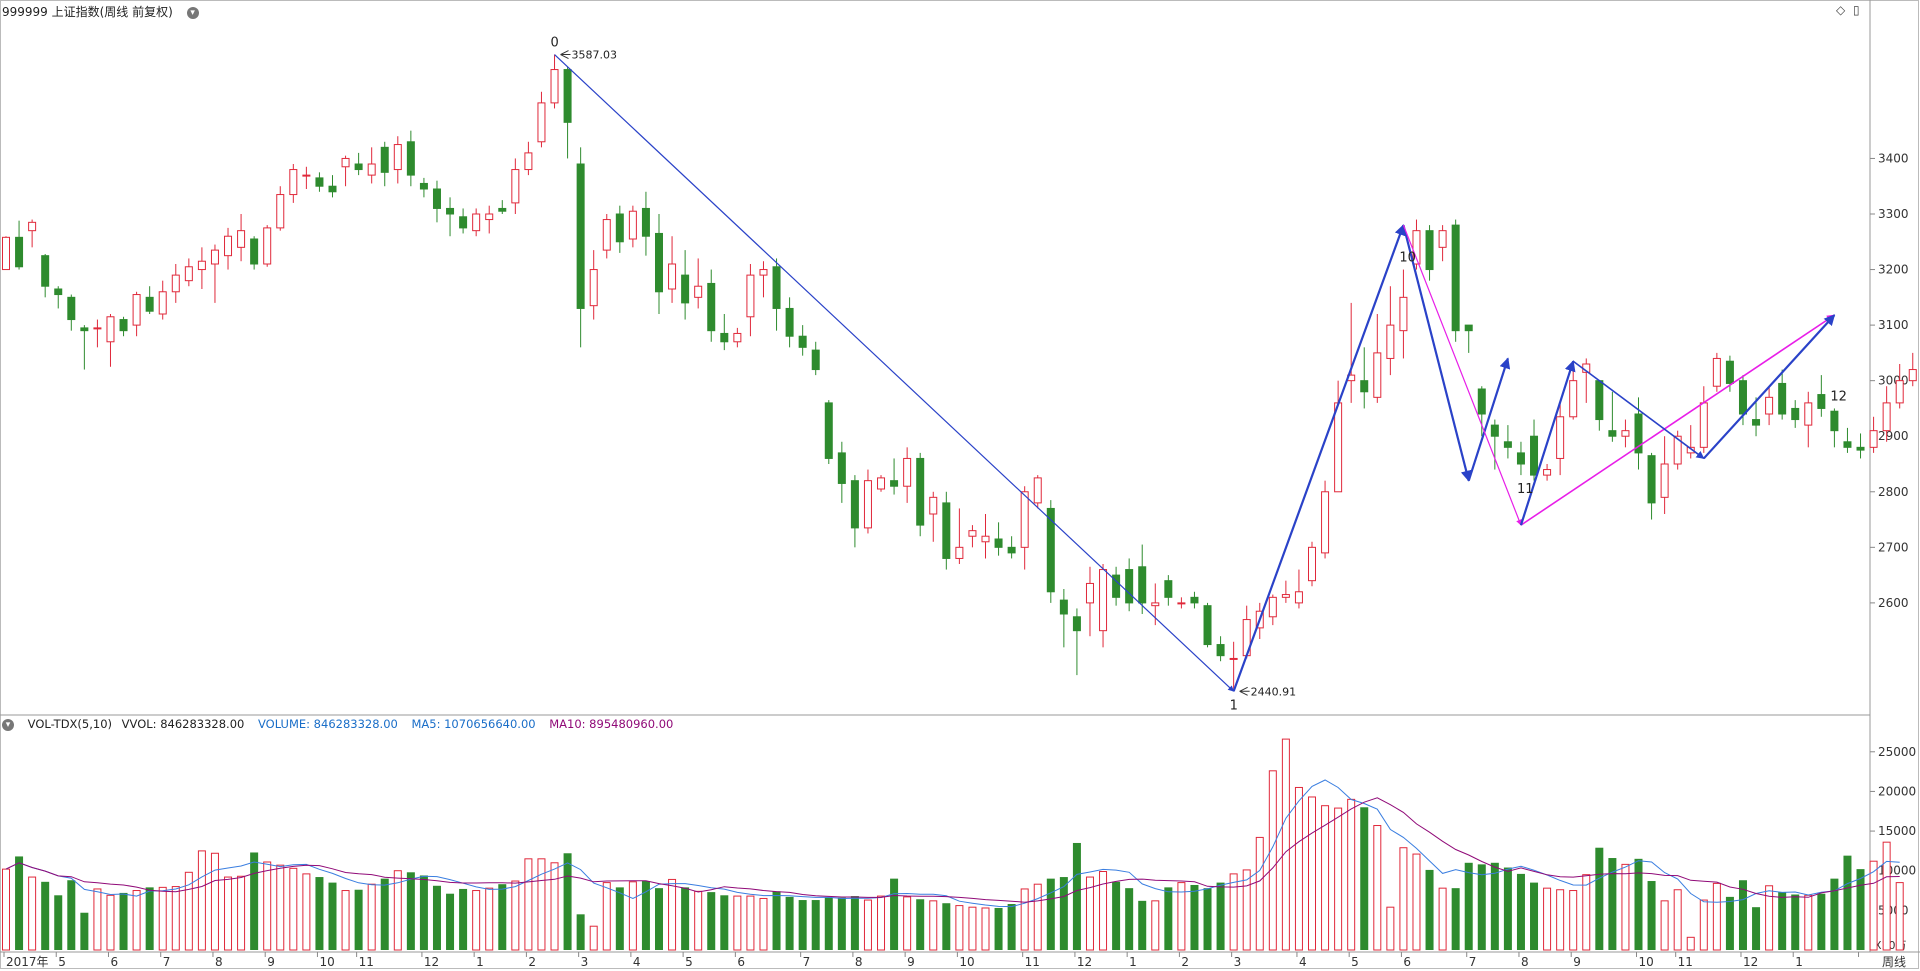  What do you see at coordinates (595, 55) in the screenshot?
I see `extreme-price-label: 3587.03` at bounding box center [595, 55].